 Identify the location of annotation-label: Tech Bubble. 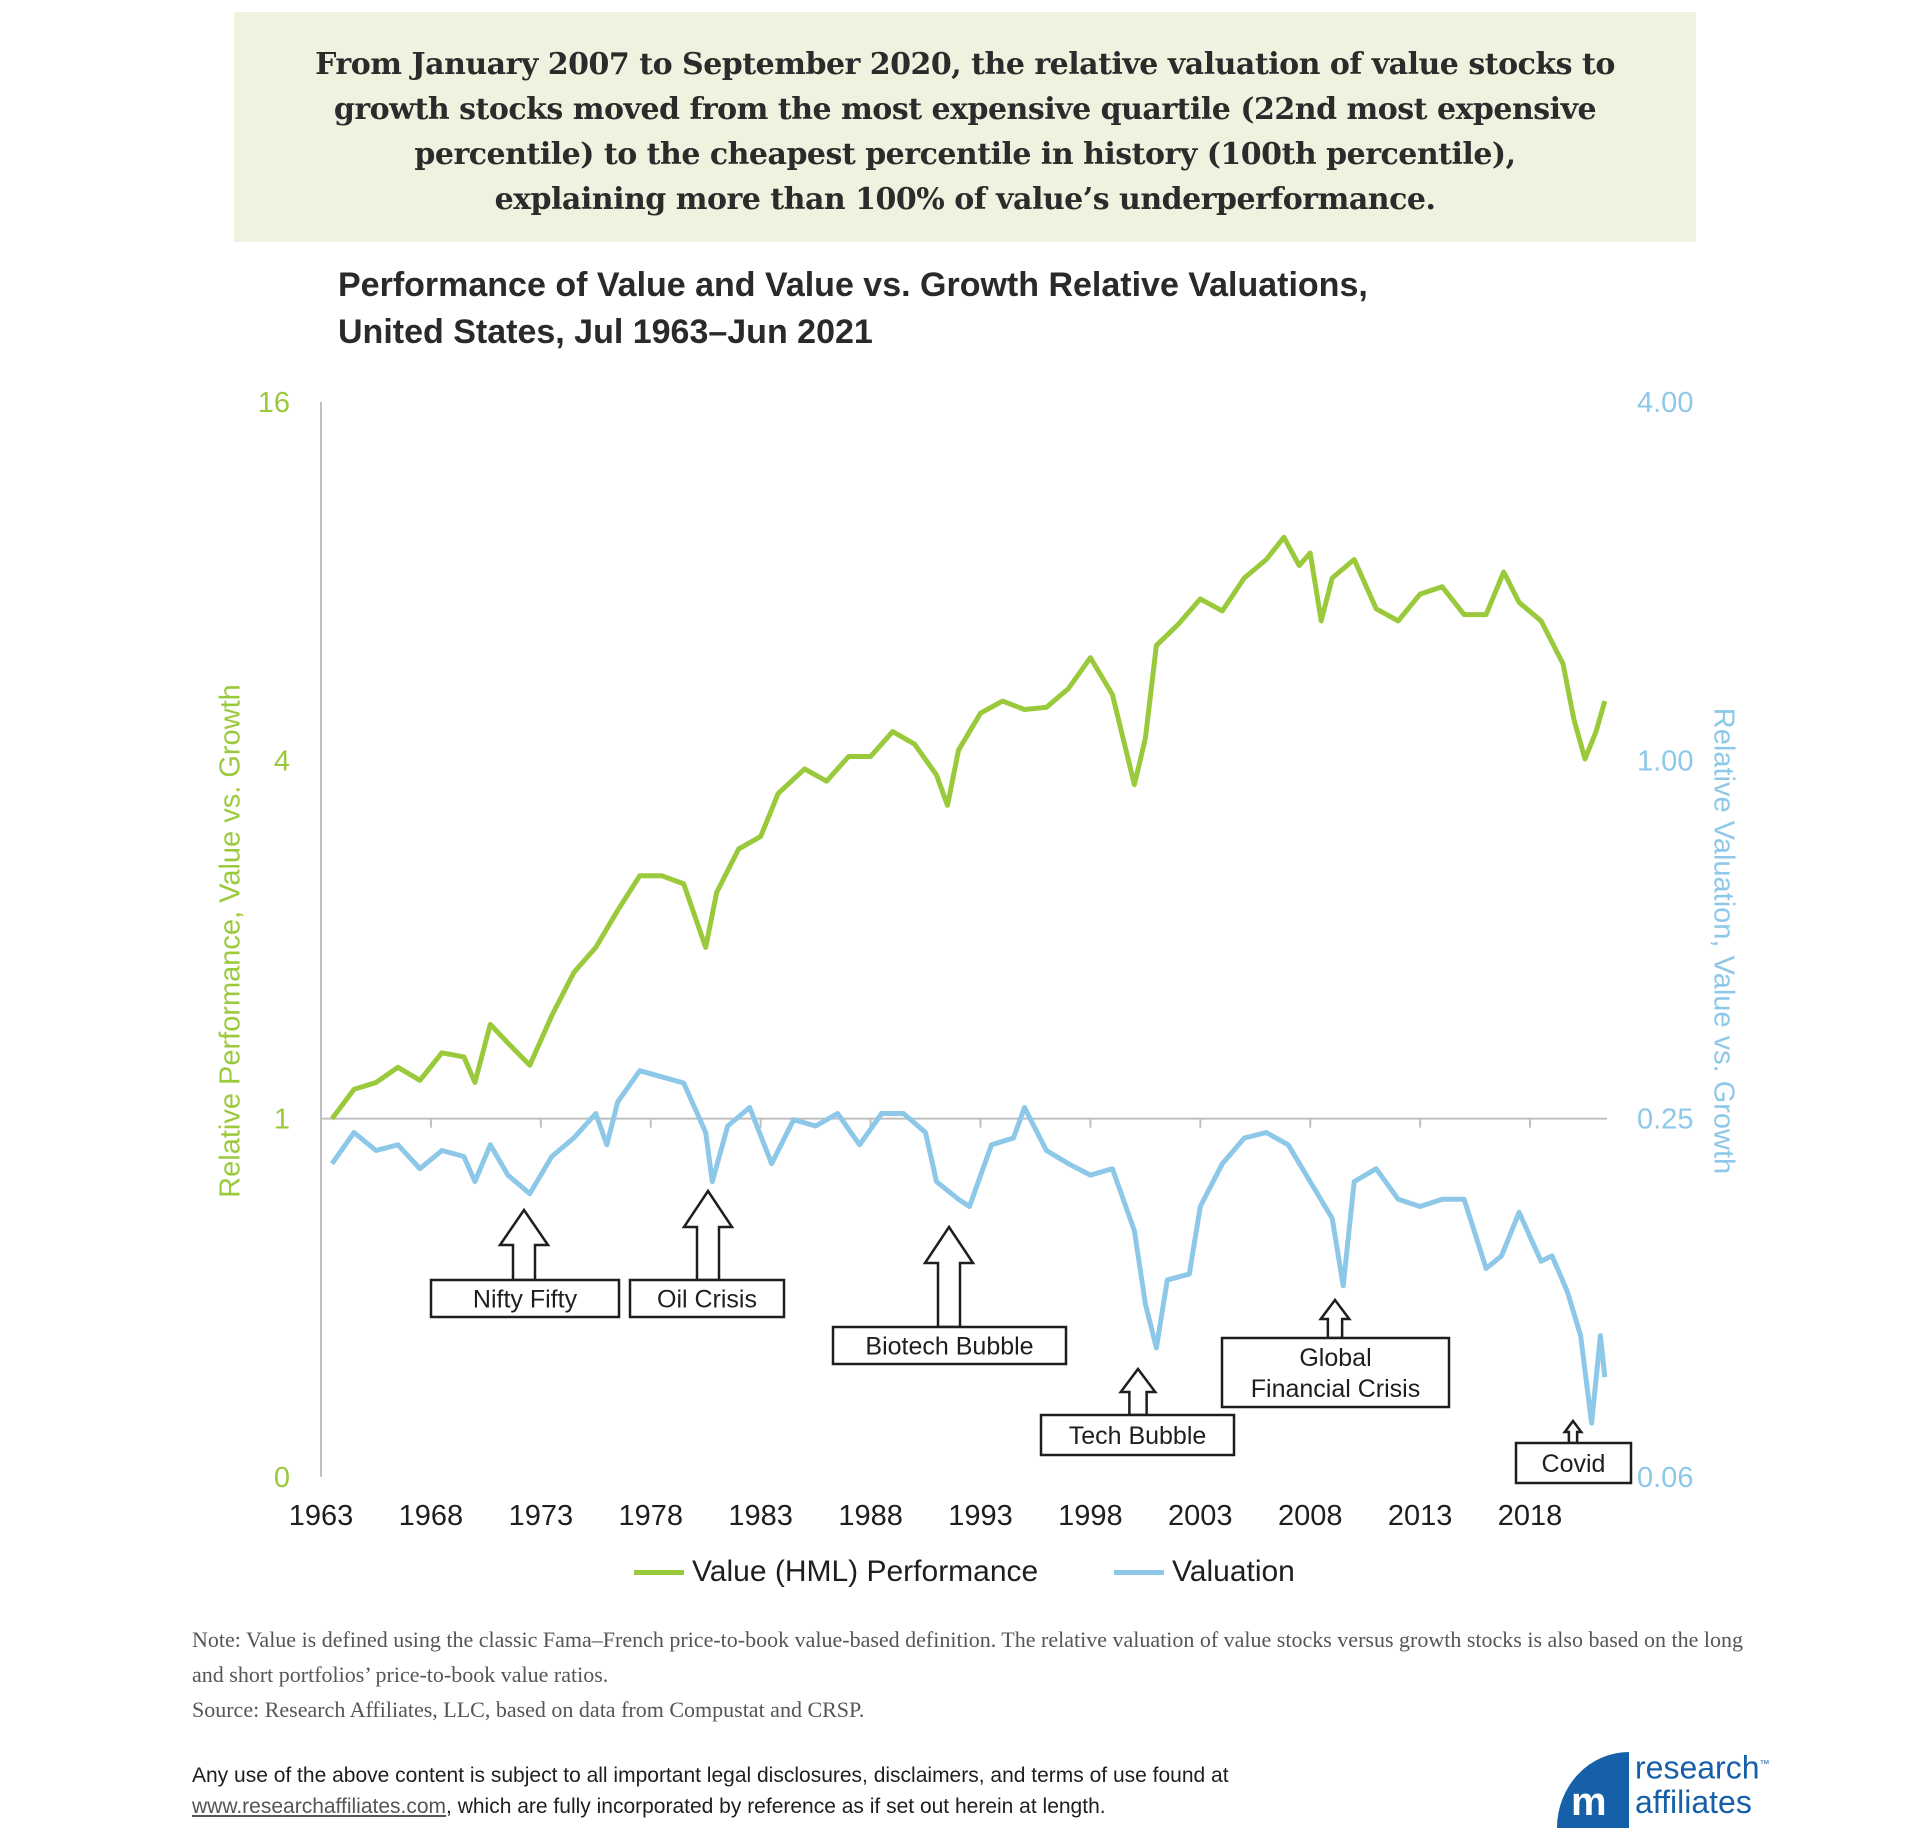
(1138, 1436).